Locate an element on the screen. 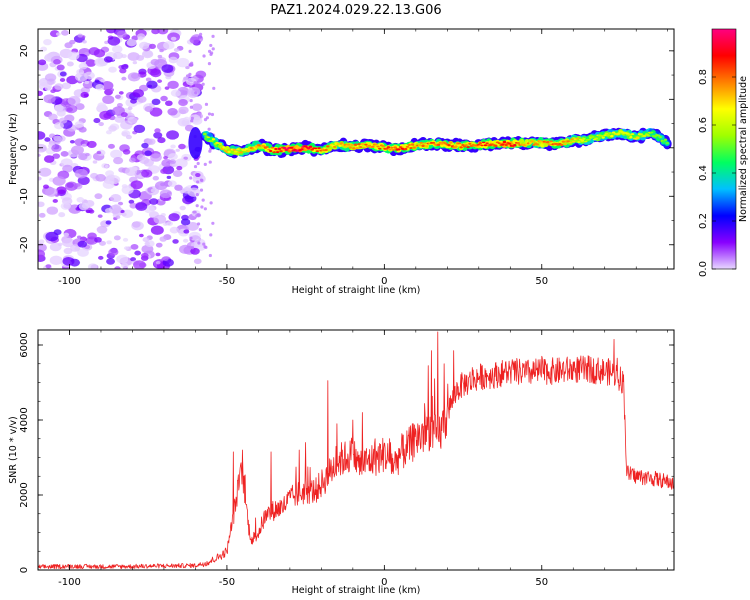 The height and width of the screenshot is (600, 750). snr-x-tick-label: 50 is located at coordinates (541, 582).